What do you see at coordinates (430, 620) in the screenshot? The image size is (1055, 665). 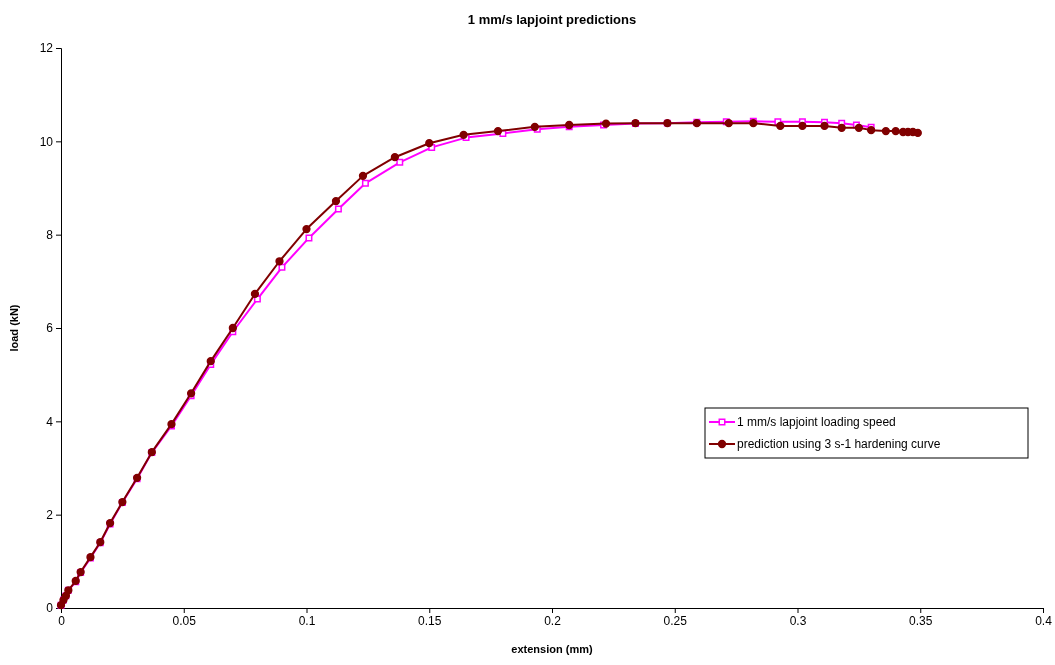 I see `x-tick-label: 0.15` at bounding box center [430, 620].